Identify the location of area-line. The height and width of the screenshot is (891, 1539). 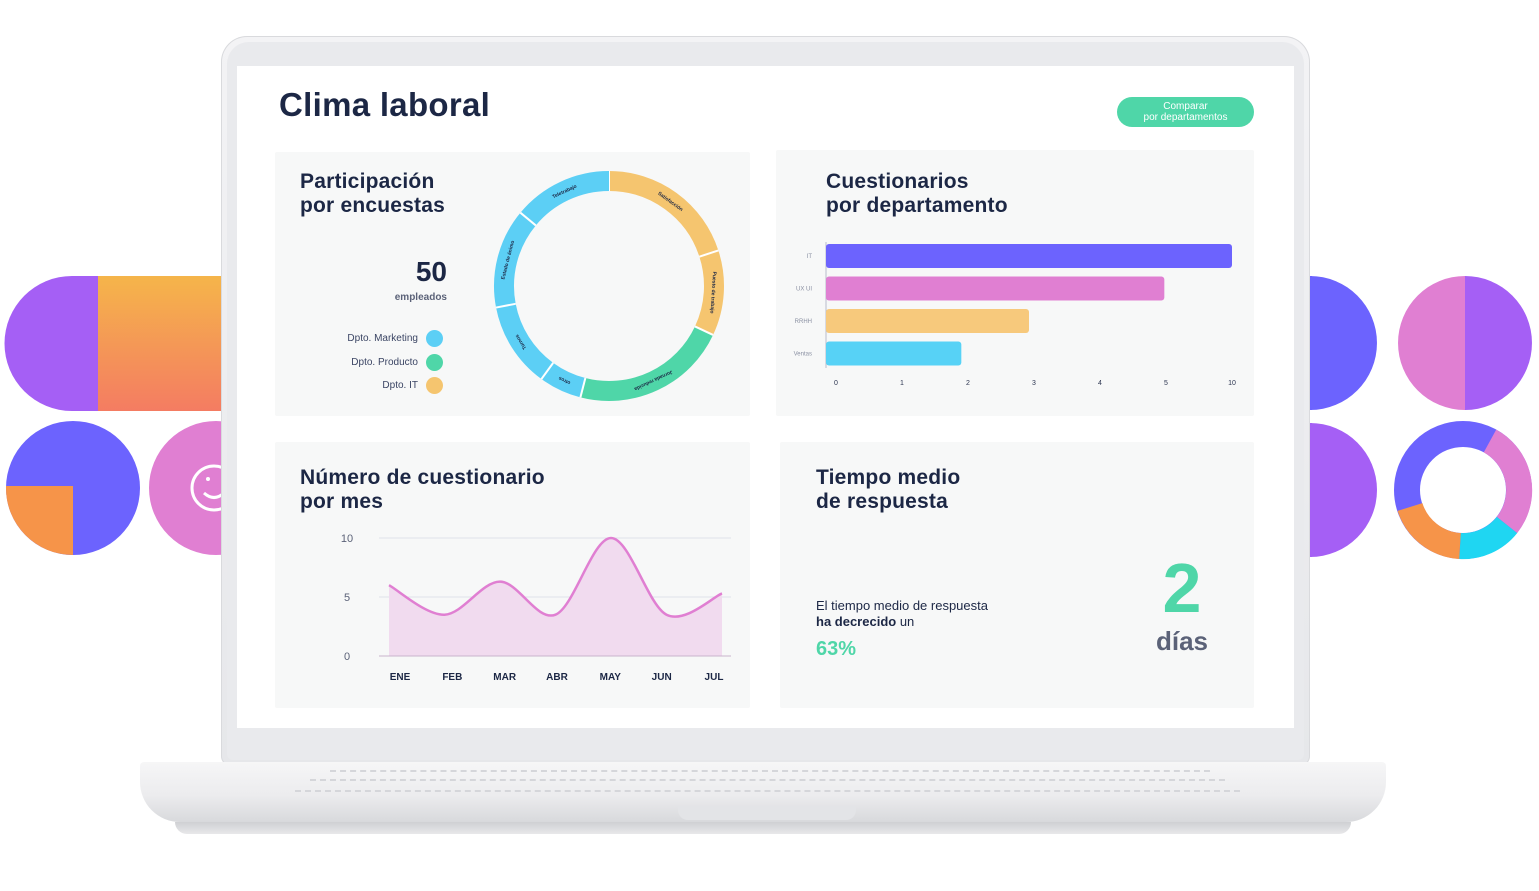
(555, 577).